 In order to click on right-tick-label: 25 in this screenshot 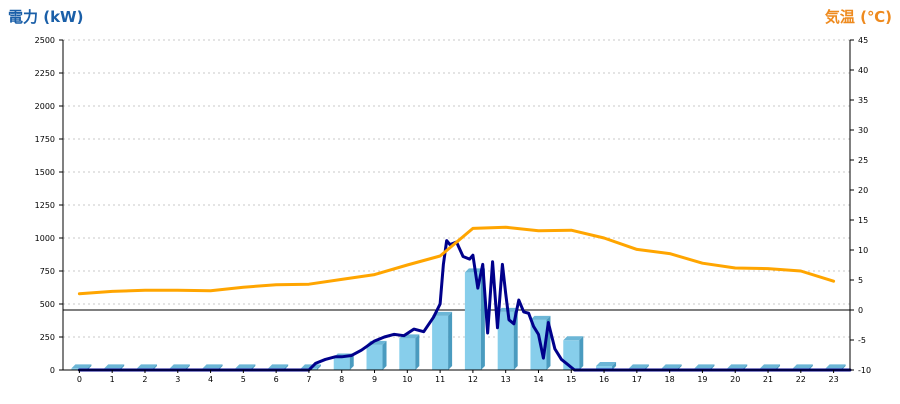, I will do `click(863, 160)`.